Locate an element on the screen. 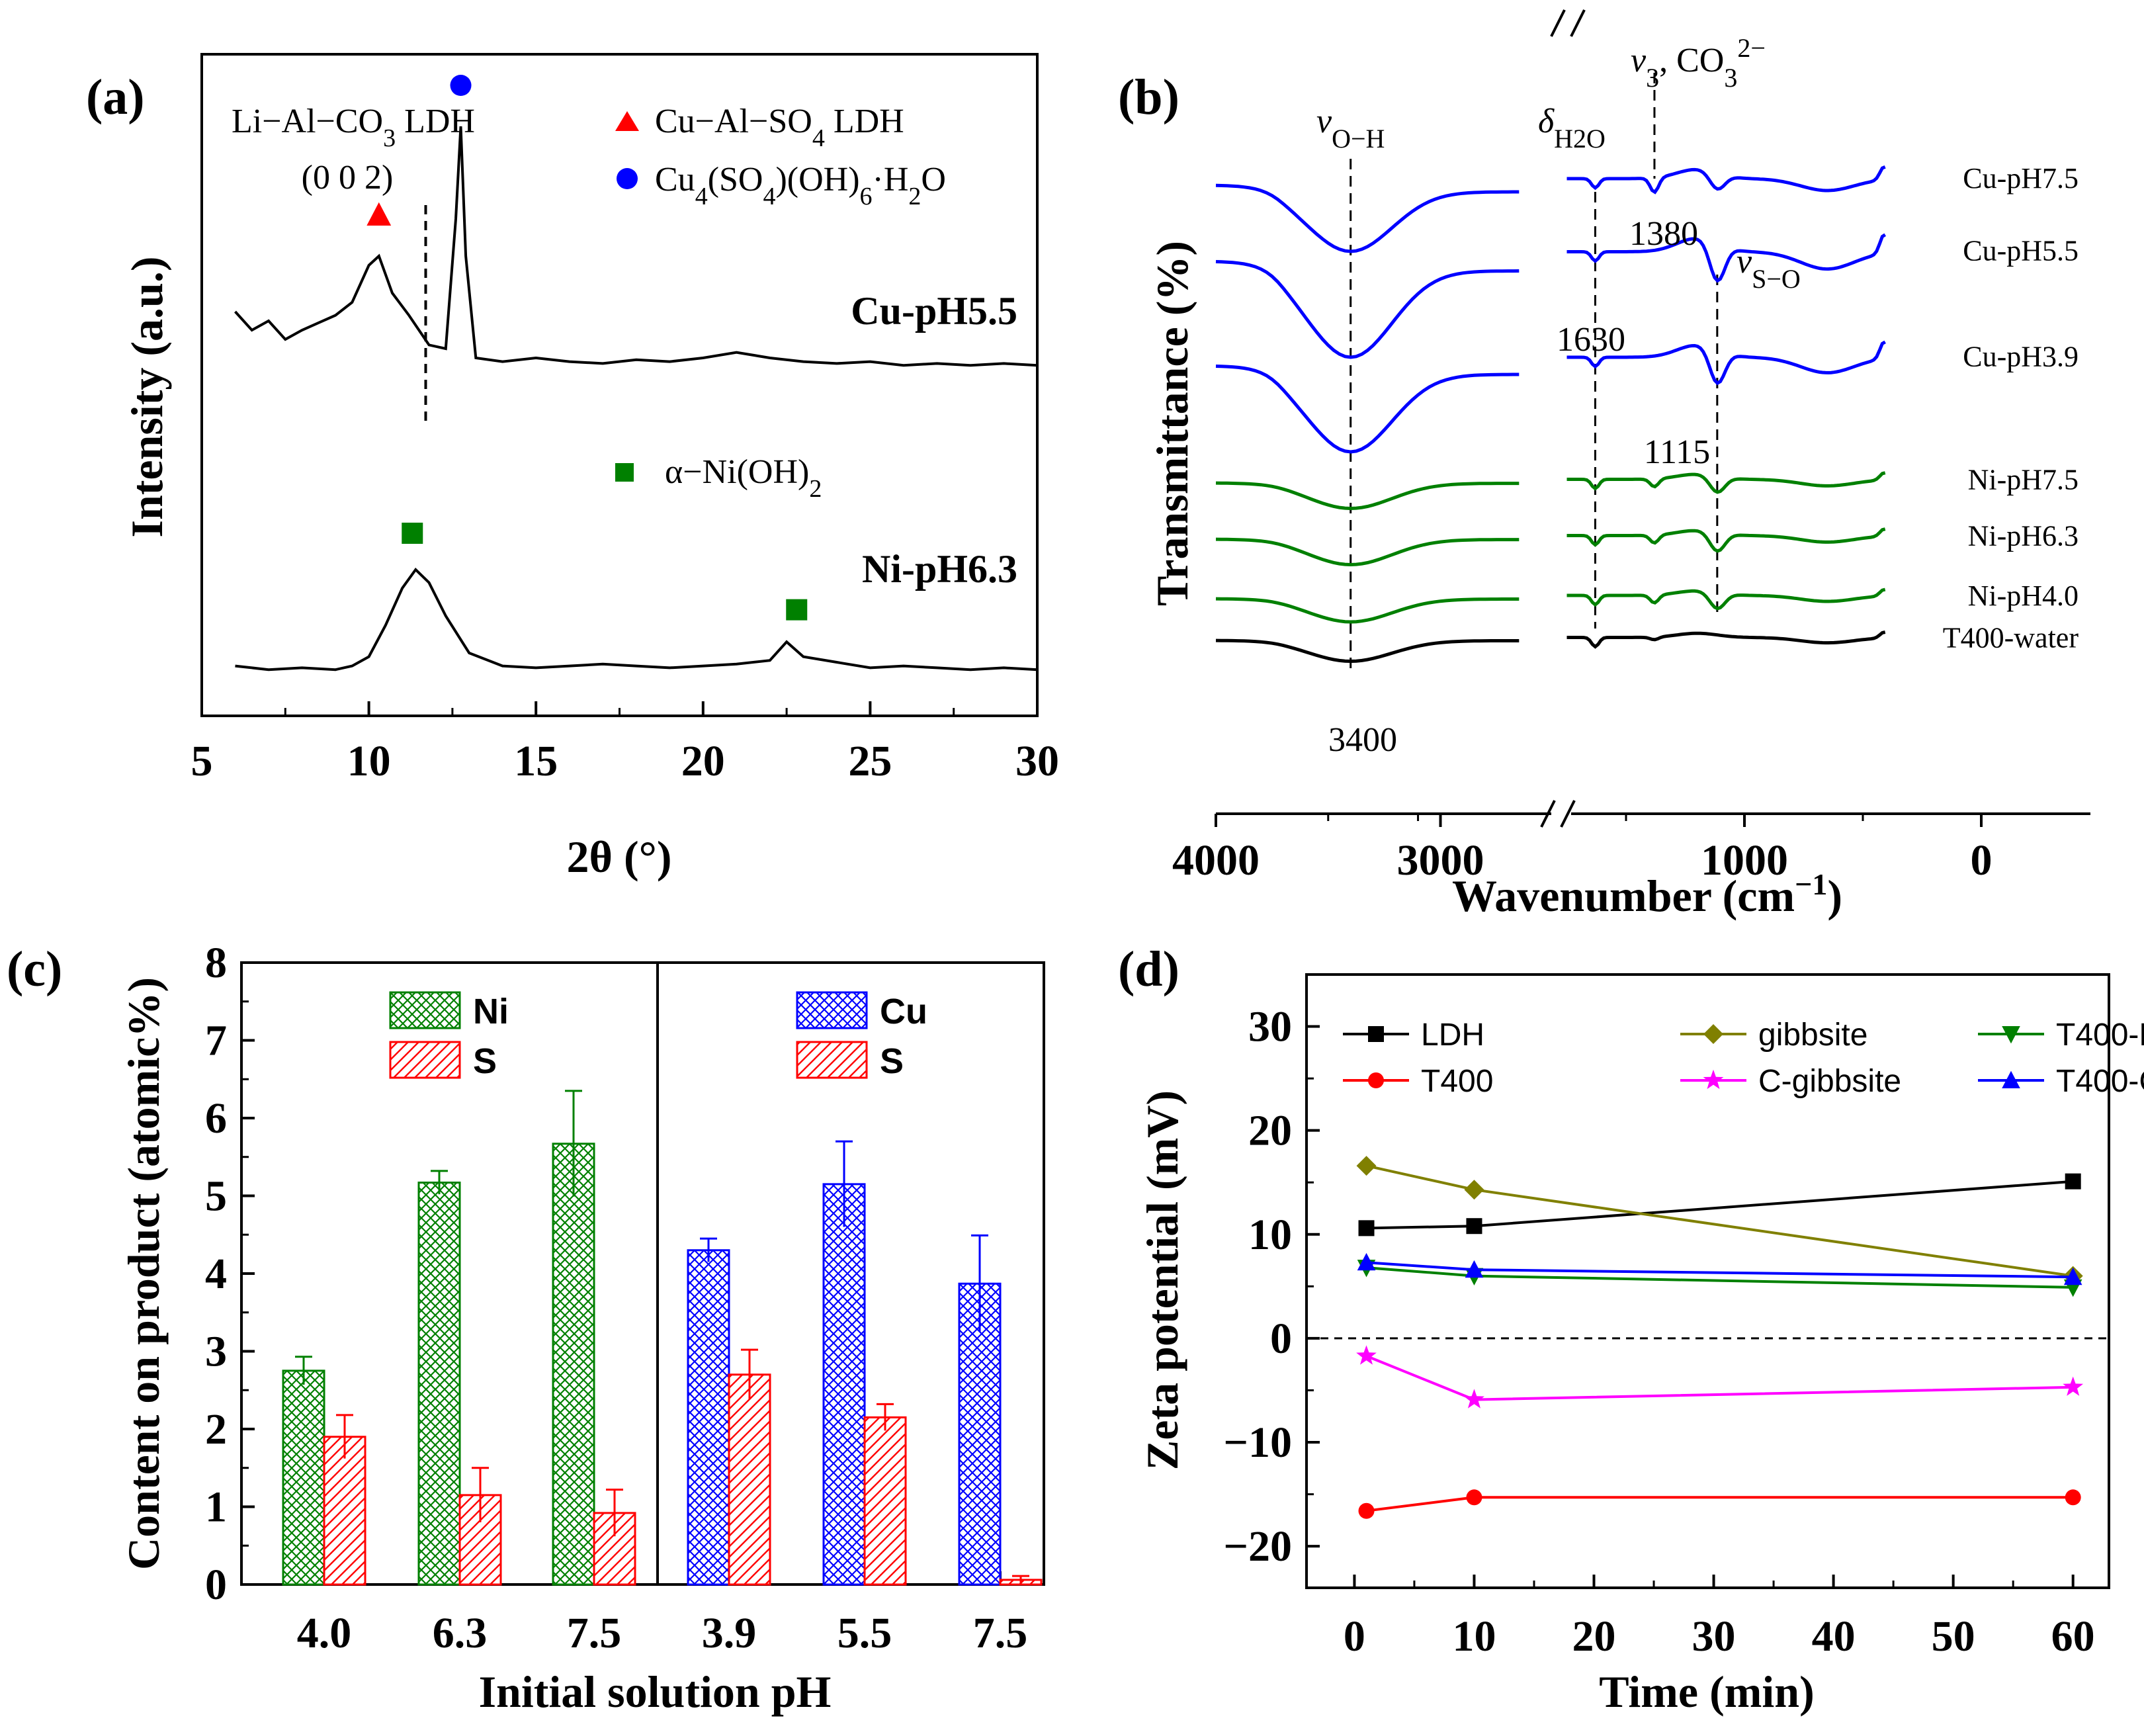 This screenshot has width=2144, height=1736. y-tick-label: 8 is located at coordinates (216, 963).